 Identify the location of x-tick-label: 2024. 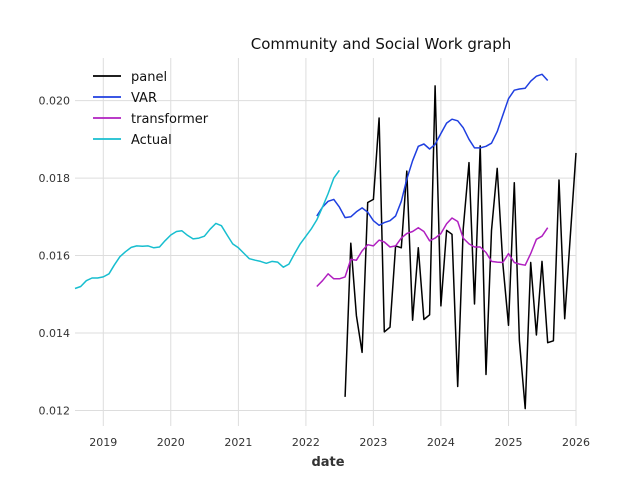
(441, 442).